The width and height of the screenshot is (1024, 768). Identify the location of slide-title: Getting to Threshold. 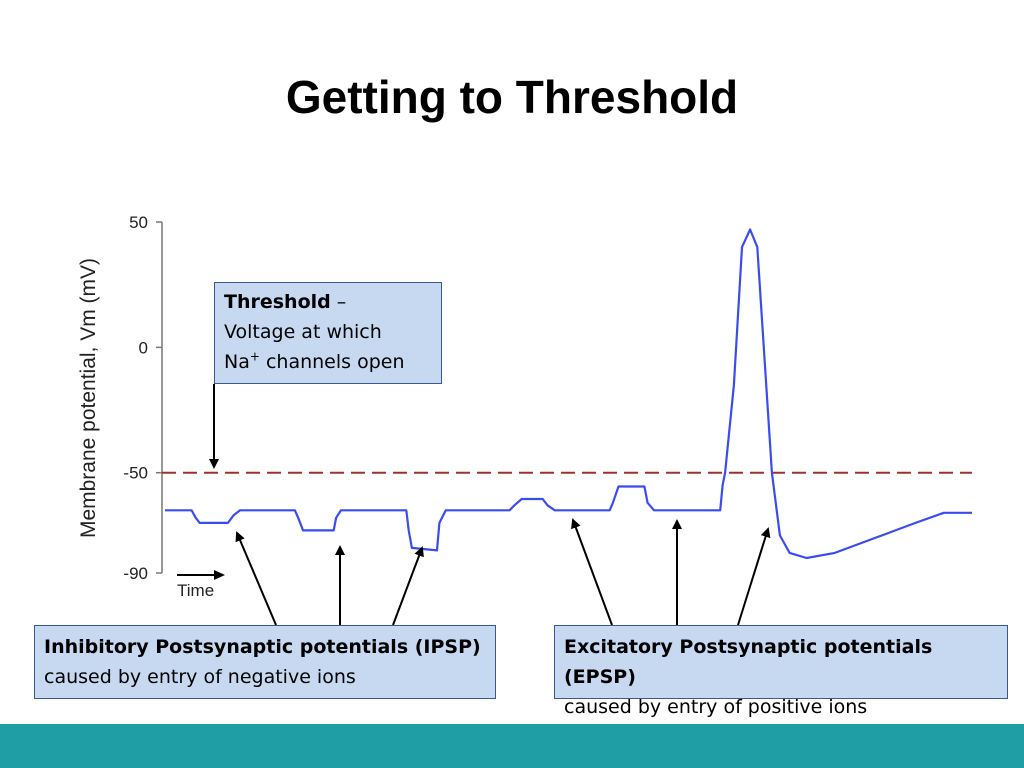
(512, 97).